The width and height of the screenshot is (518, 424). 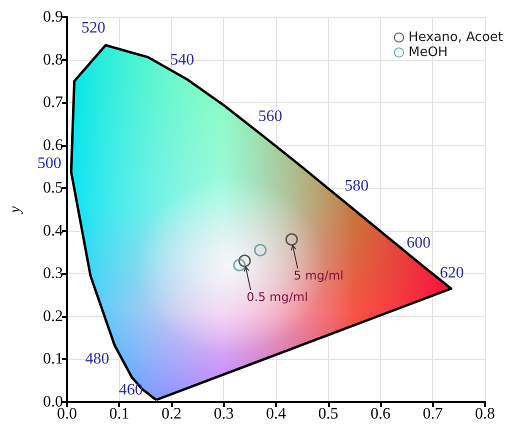 I want to click on annotation: 520, so click(x=93, y=28).